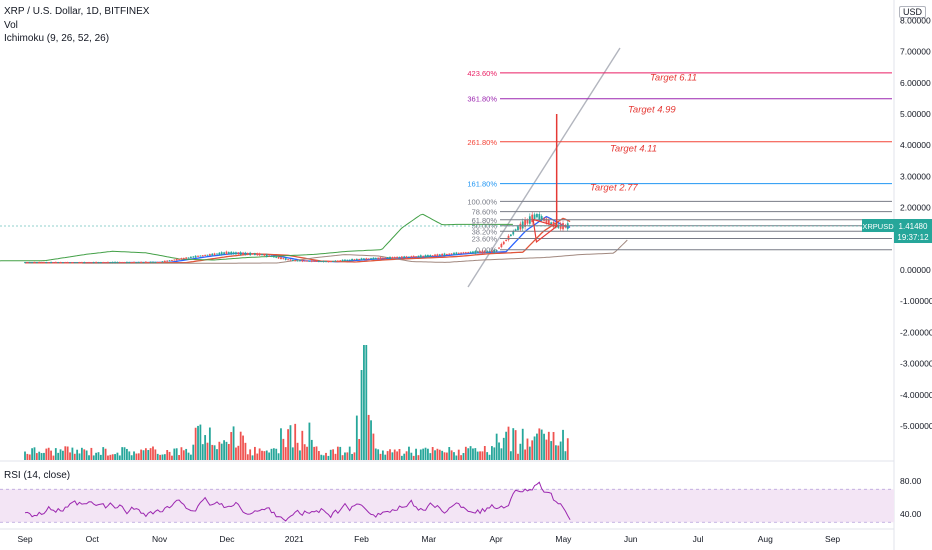 This screenshot has width=932, height=550. Describe the element at coordinates (482, 142) in the screenshot. I see `fib-level-label: 261.80%` at that location.